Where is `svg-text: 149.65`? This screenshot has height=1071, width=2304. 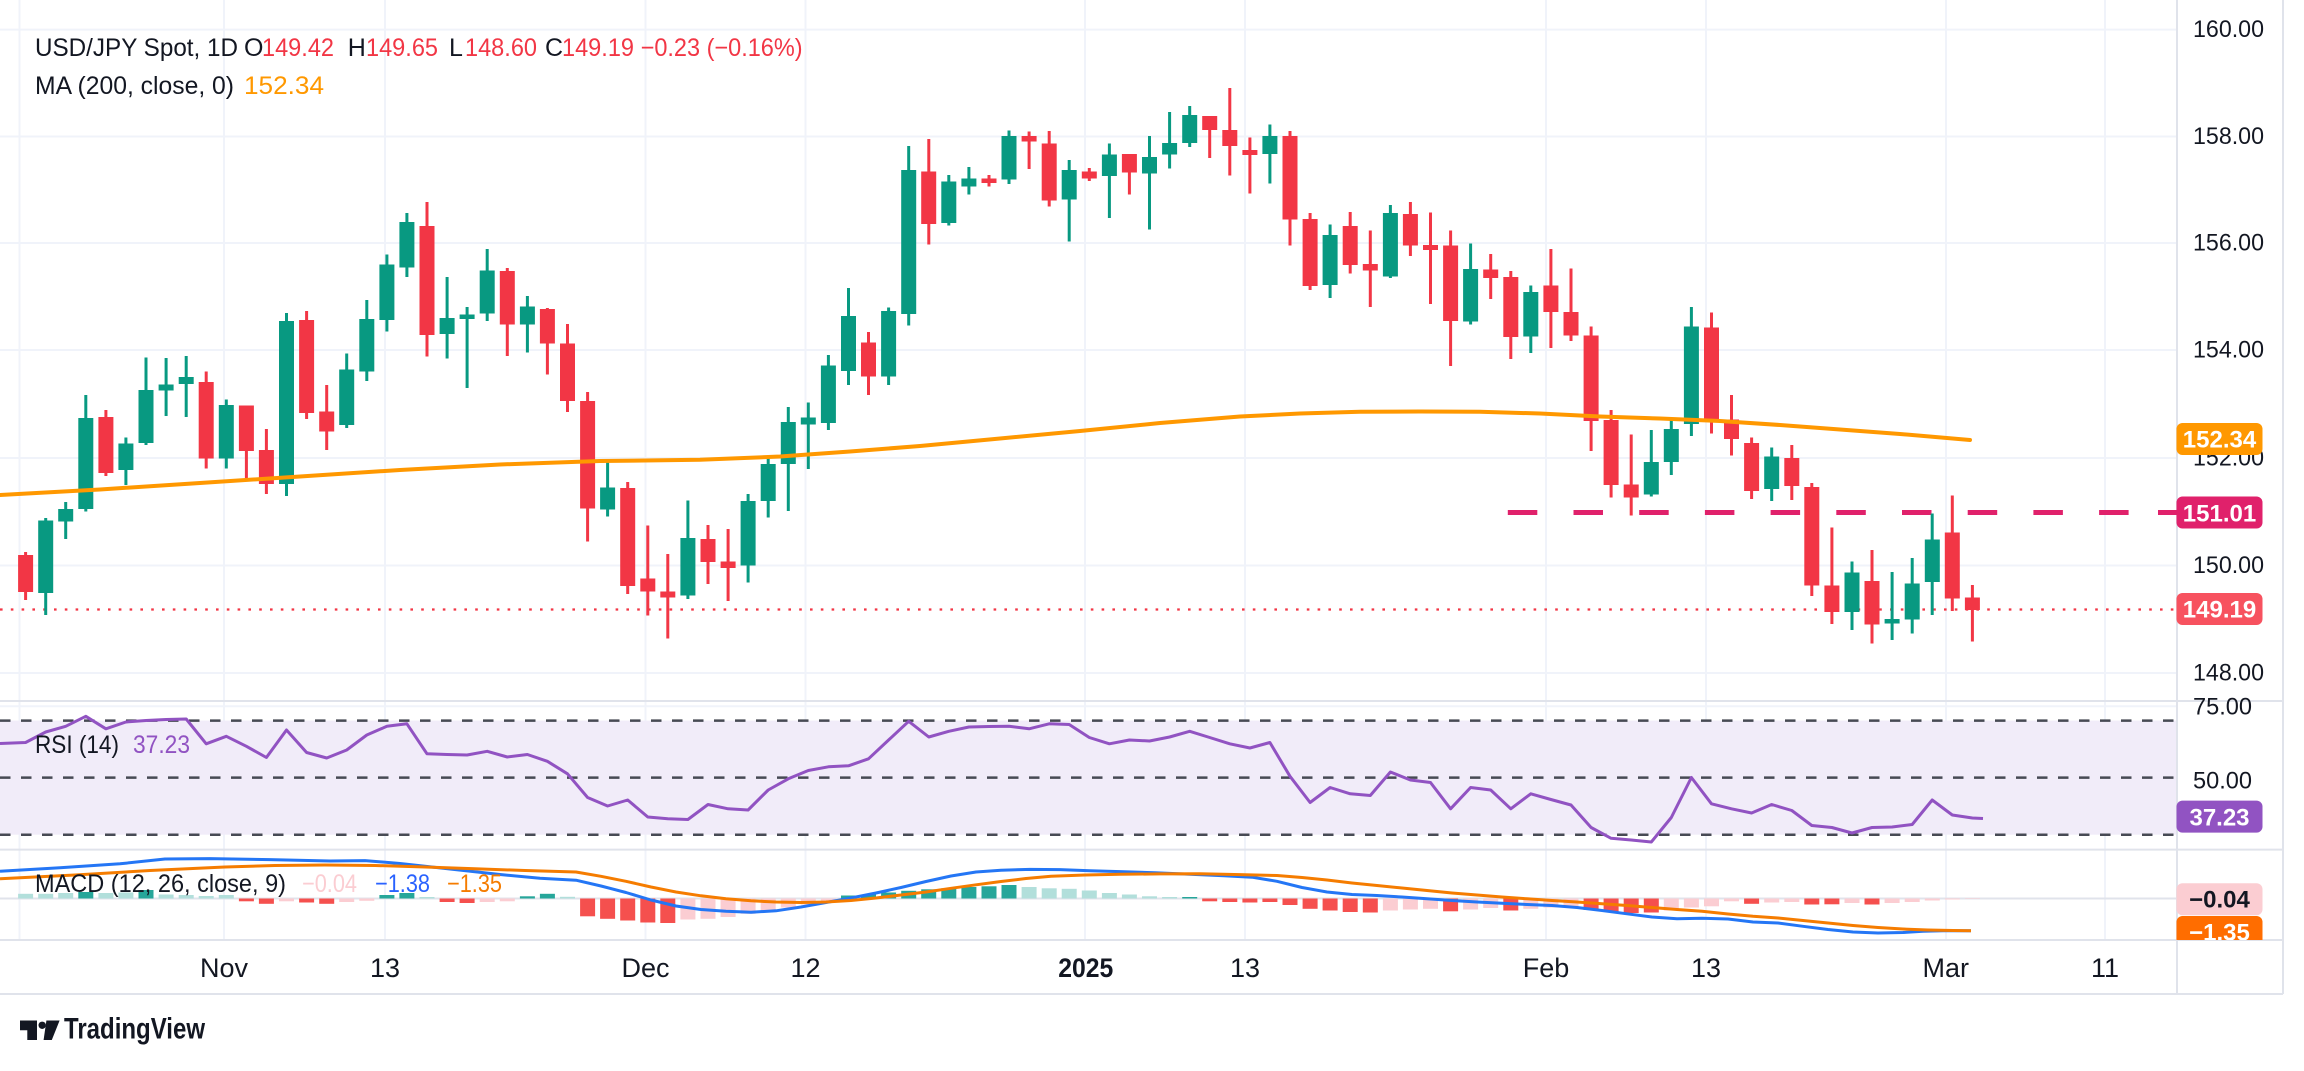 svg-text: 149.65 is located at coordinates (402, 48).